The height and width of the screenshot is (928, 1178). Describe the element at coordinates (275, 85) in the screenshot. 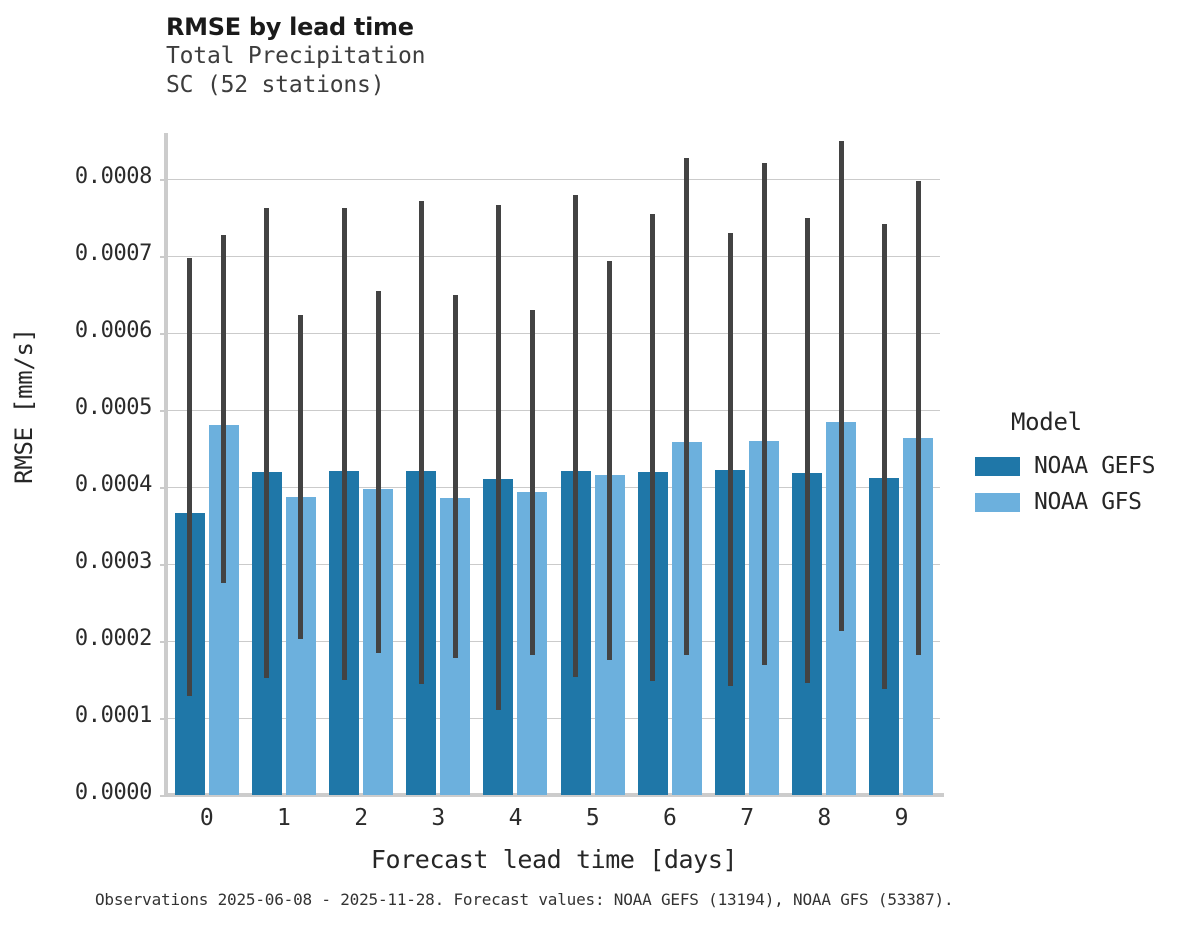

I see `chart-subtitle-region: SC (52 stations)` at that location.